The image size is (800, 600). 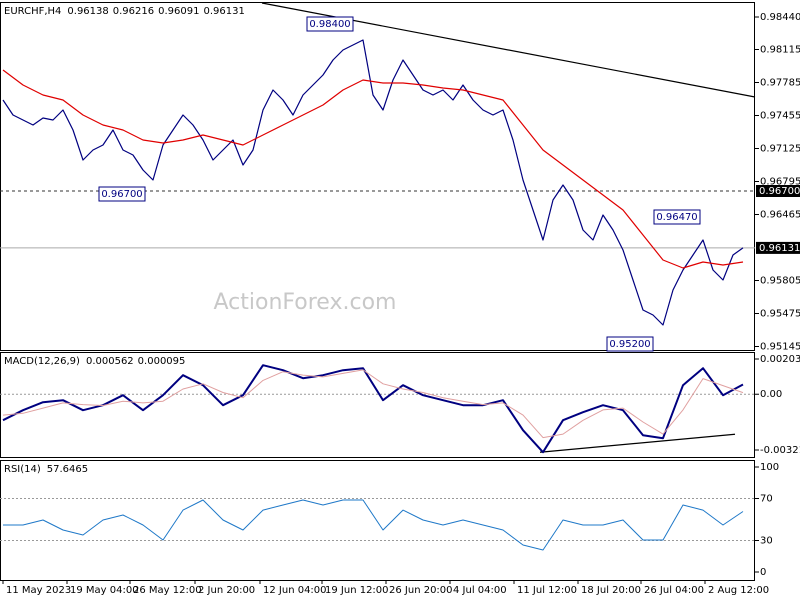 I want to click on readout-value: 0.96138, so click(x=87, y=11).